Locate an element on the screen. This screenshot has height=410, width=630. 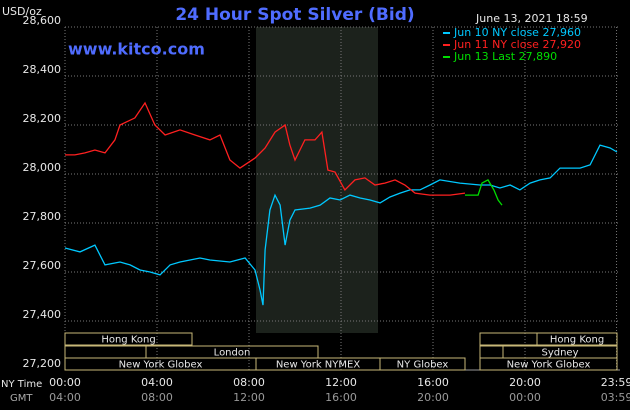
session-label: NY Globex is located at coordinates (423, 365).